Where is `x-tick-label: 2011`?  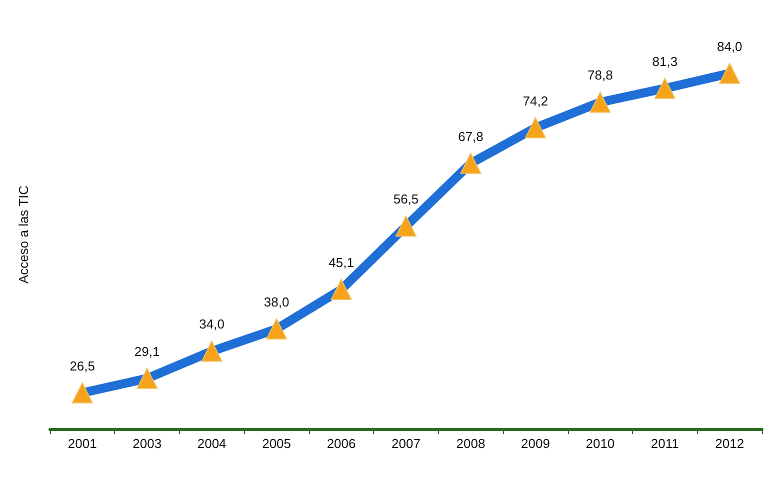 x-tick-label: 2011 is located at coordinates (664, 443).